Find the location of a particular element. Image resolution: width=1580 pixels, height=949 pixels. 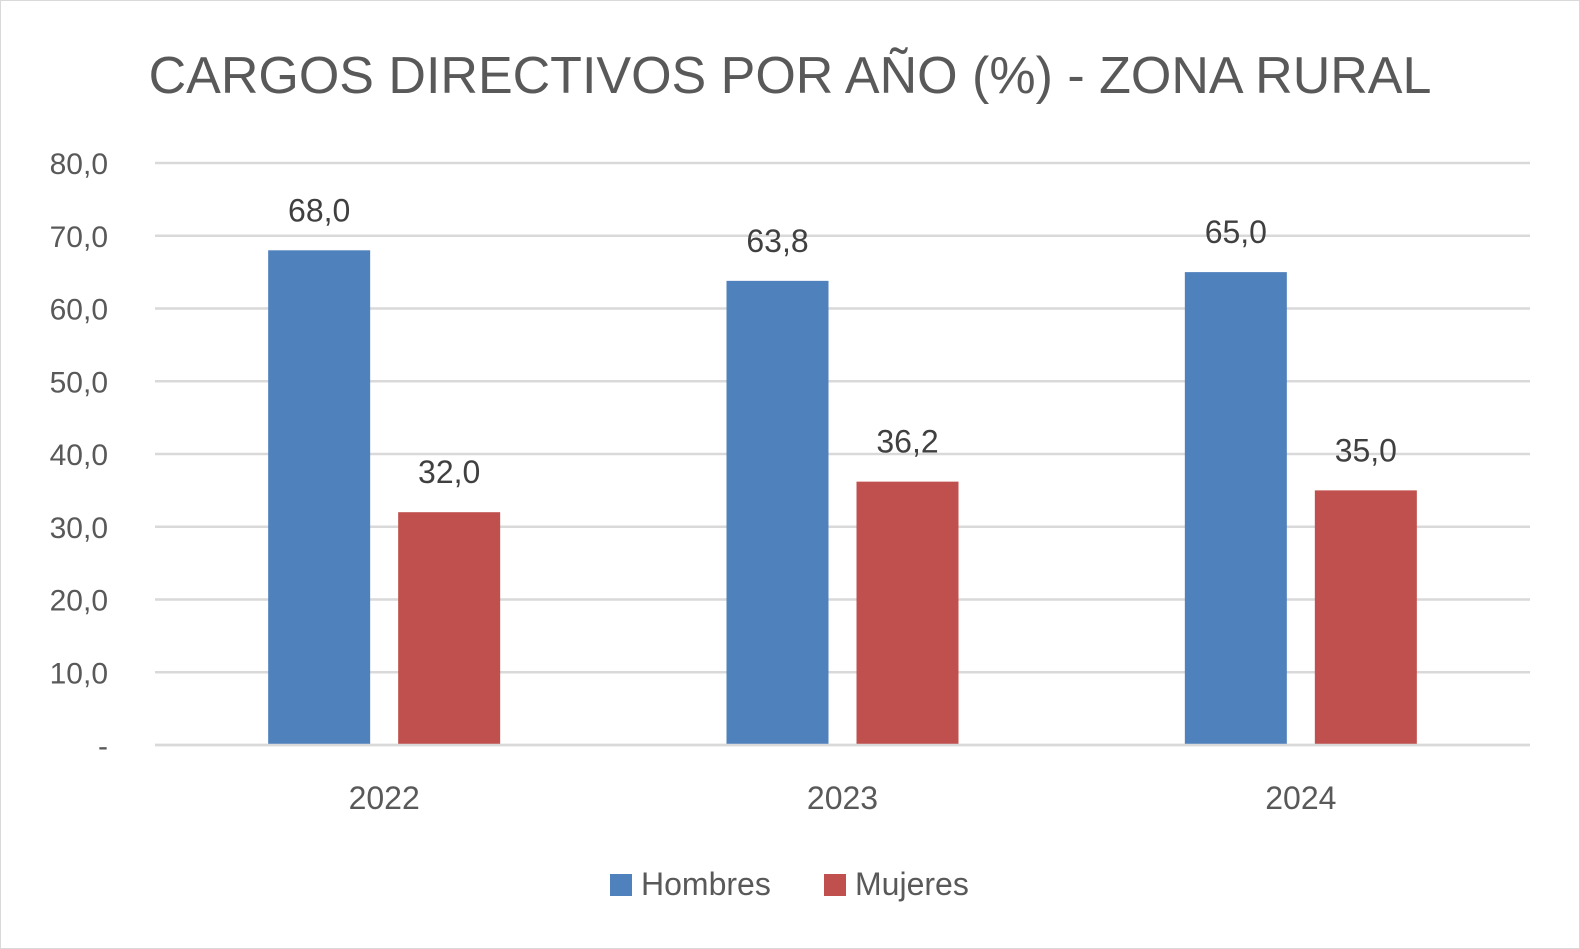

x-axis: 2022 2023 2024 is located at coordinates (842, 779).